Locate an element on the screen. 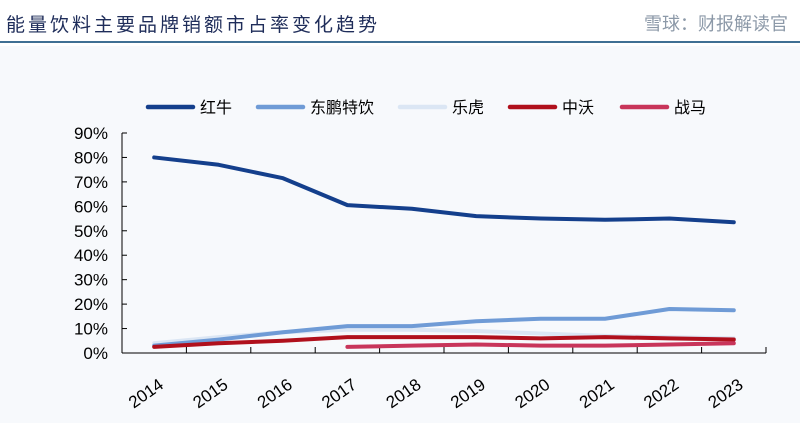  x-tick-label: 2019 is located at coordinates (468, 393).